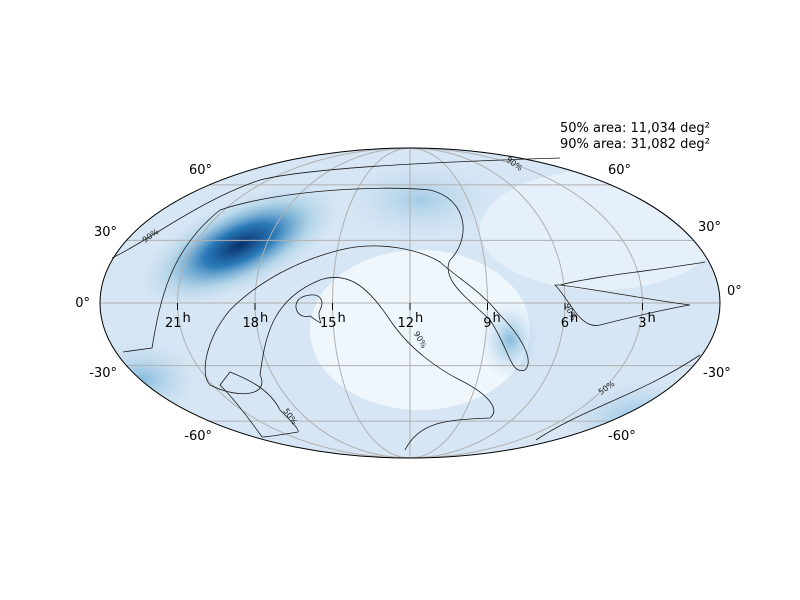 Image resolution: width=800 pixels, height=600 pixels. Describe the element at coordinates (487, 323) in the screenshot. I see `ra-label: 9` at that location.